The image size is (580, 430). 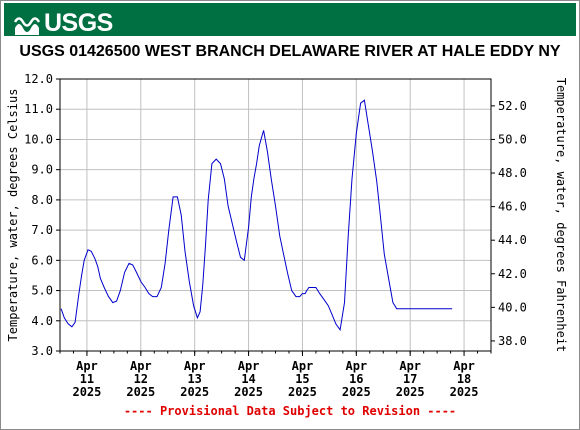 What do you see at coordinates (512, 307) in the screenshot?
I see `y2-tick-label: 40.0` at bounding box center [512, 307].